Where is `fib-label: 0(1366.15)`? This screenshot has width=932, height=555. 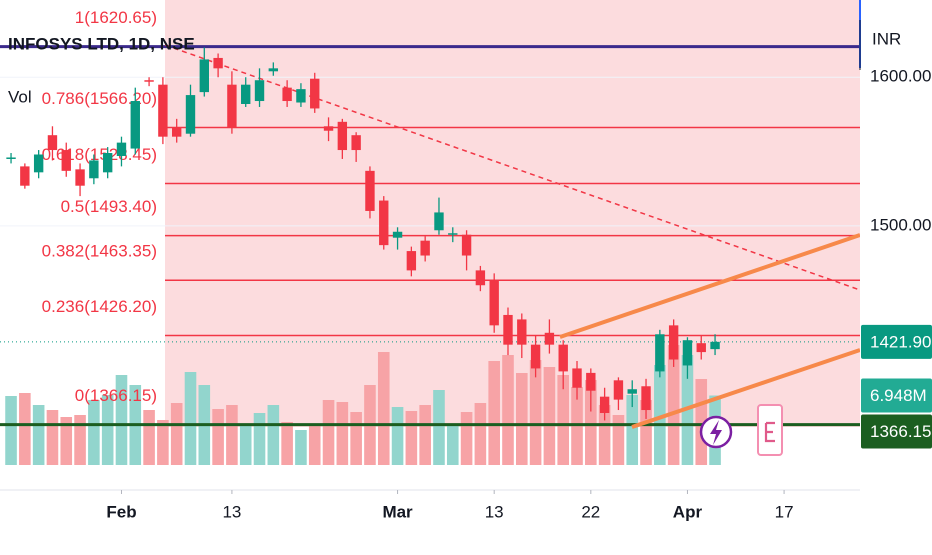
fib-label: 0(1366.15) is located at coordinates (116, 395).